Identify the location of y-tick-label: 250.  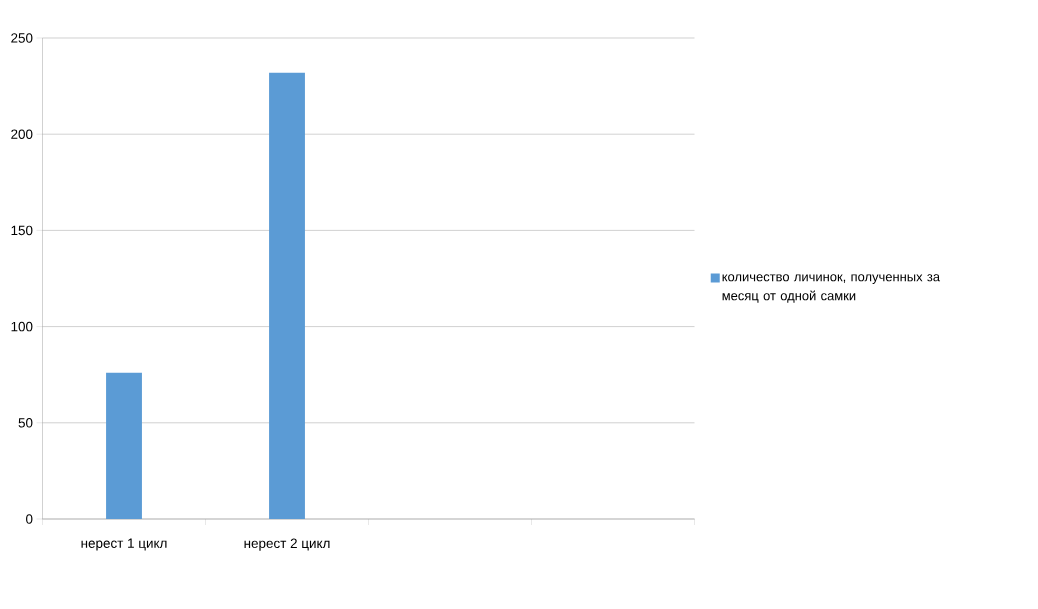
(22, 38).